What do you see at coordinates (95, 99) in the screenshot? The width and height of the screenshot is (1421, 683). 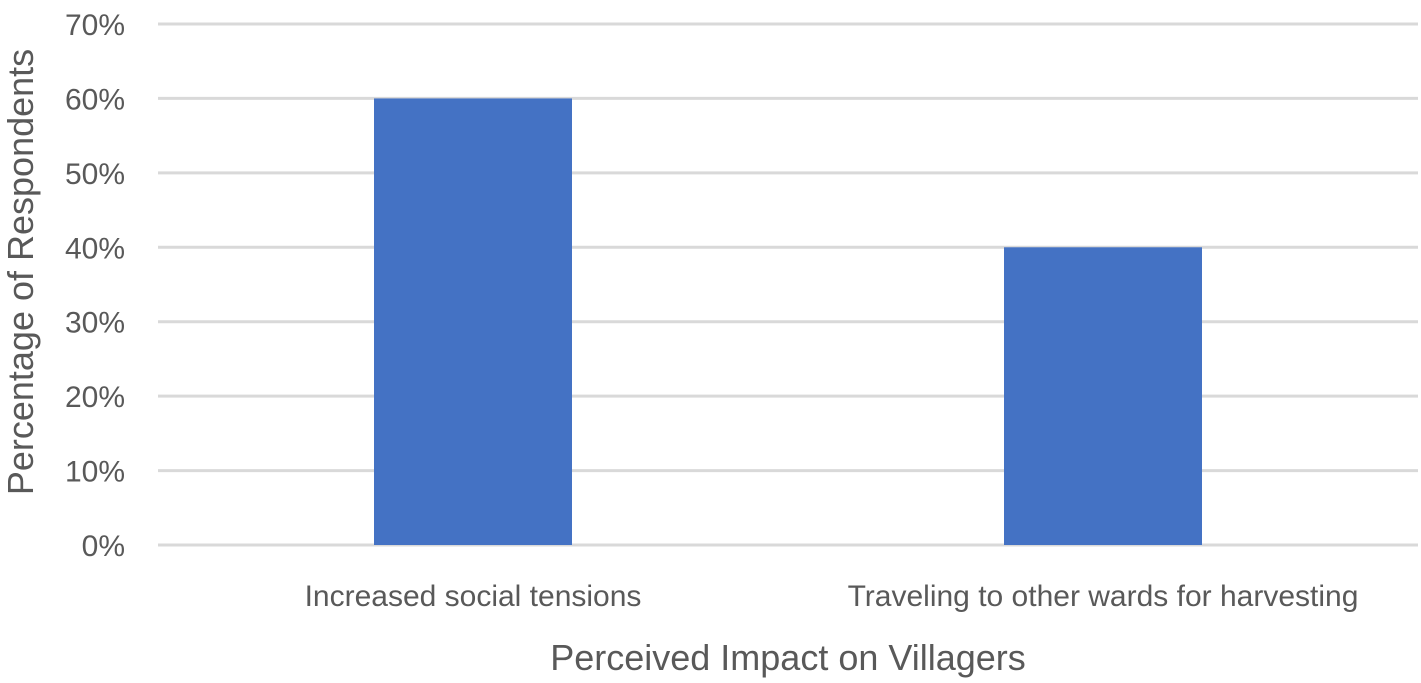 I see `y-tick-label: 60%` at bounding box center [95, 99].